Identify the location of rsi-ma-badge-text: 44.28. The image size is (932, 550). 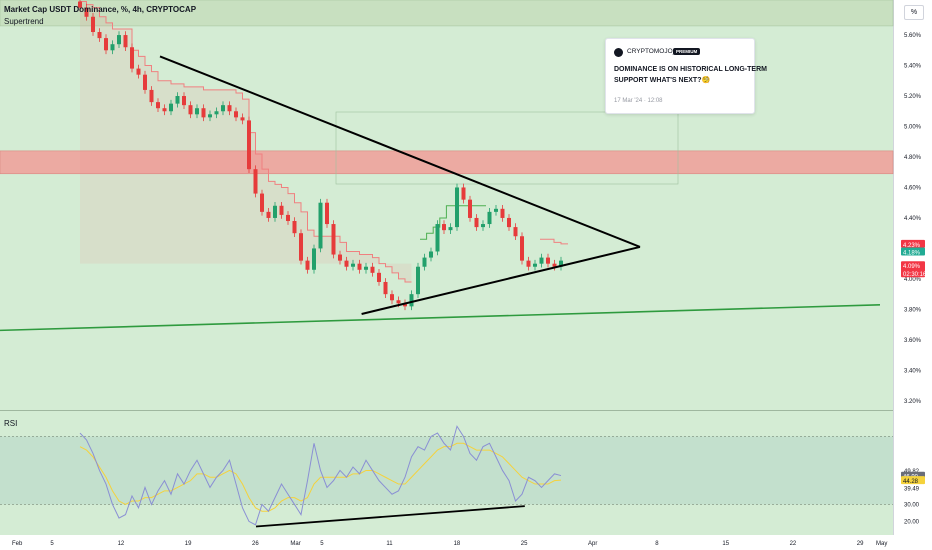
(911, 482).